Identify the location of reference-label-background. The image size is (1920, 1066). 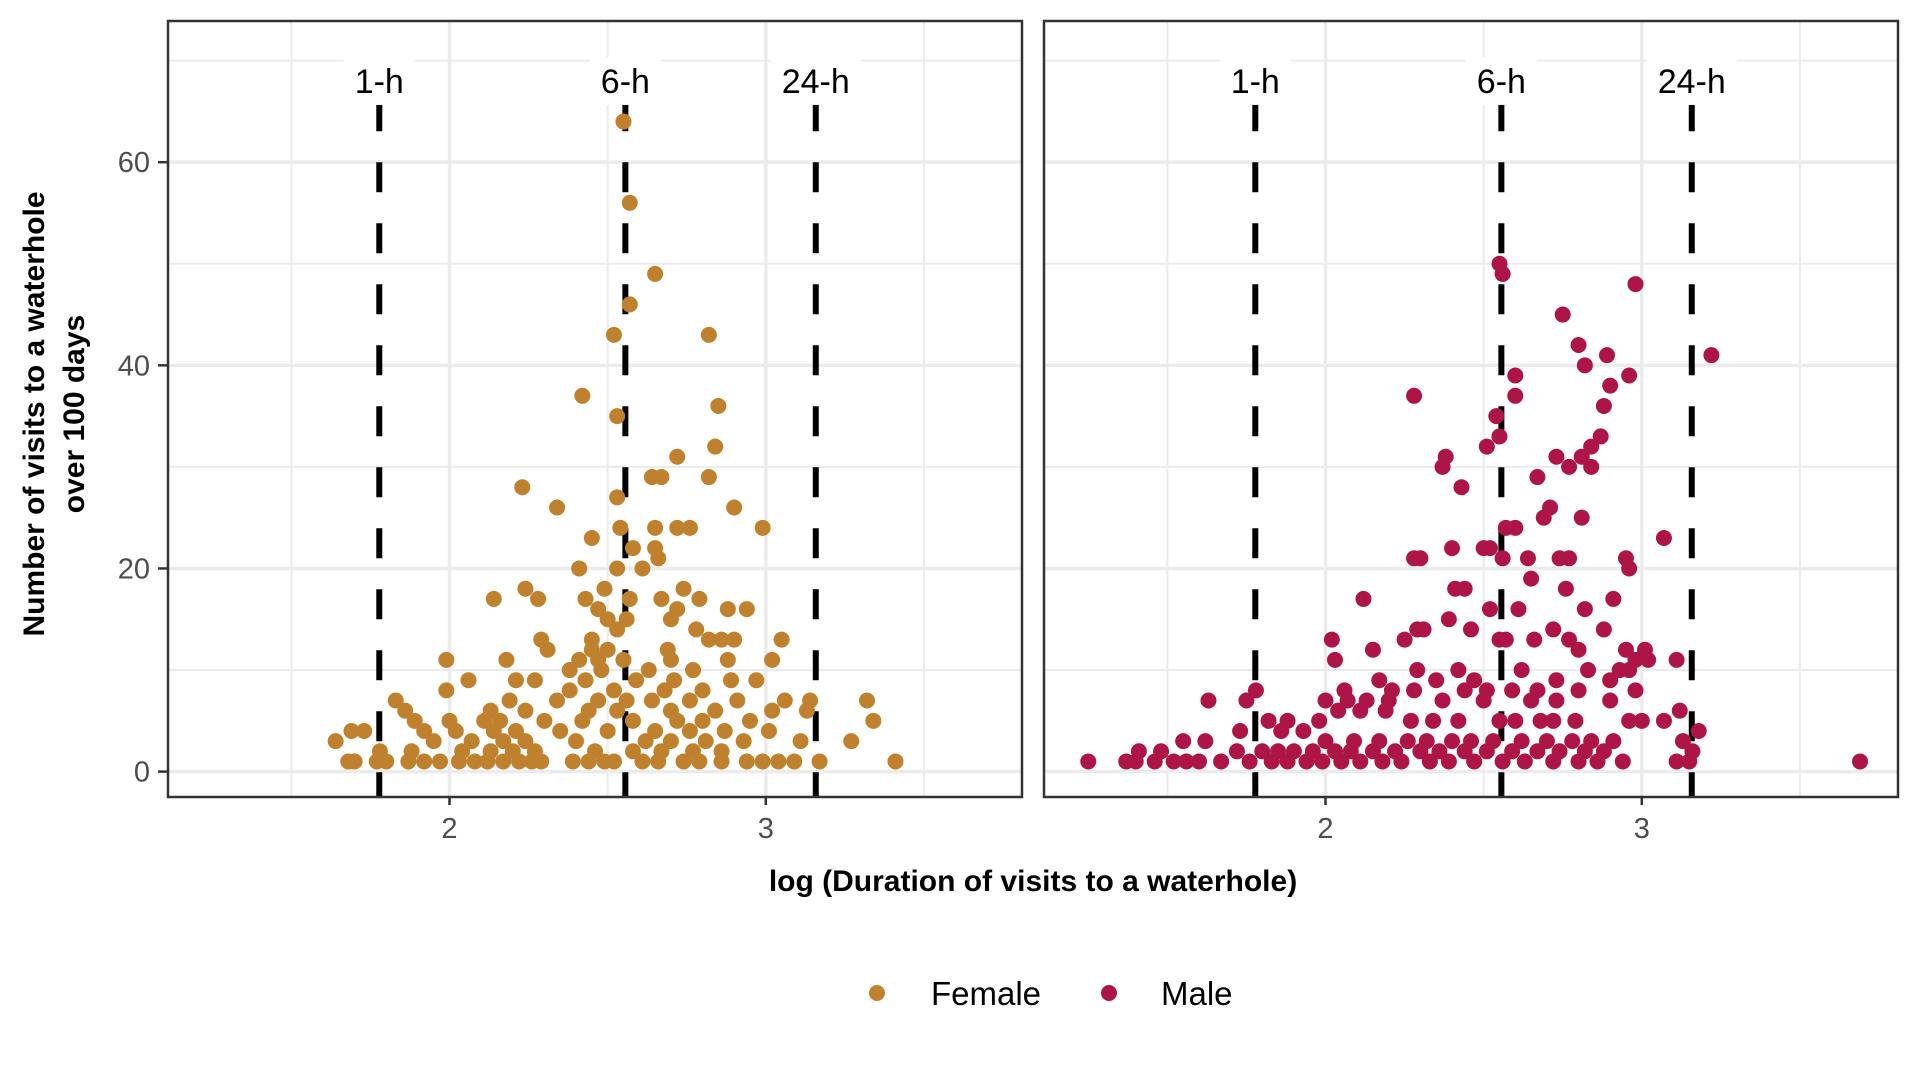
(625, 80).